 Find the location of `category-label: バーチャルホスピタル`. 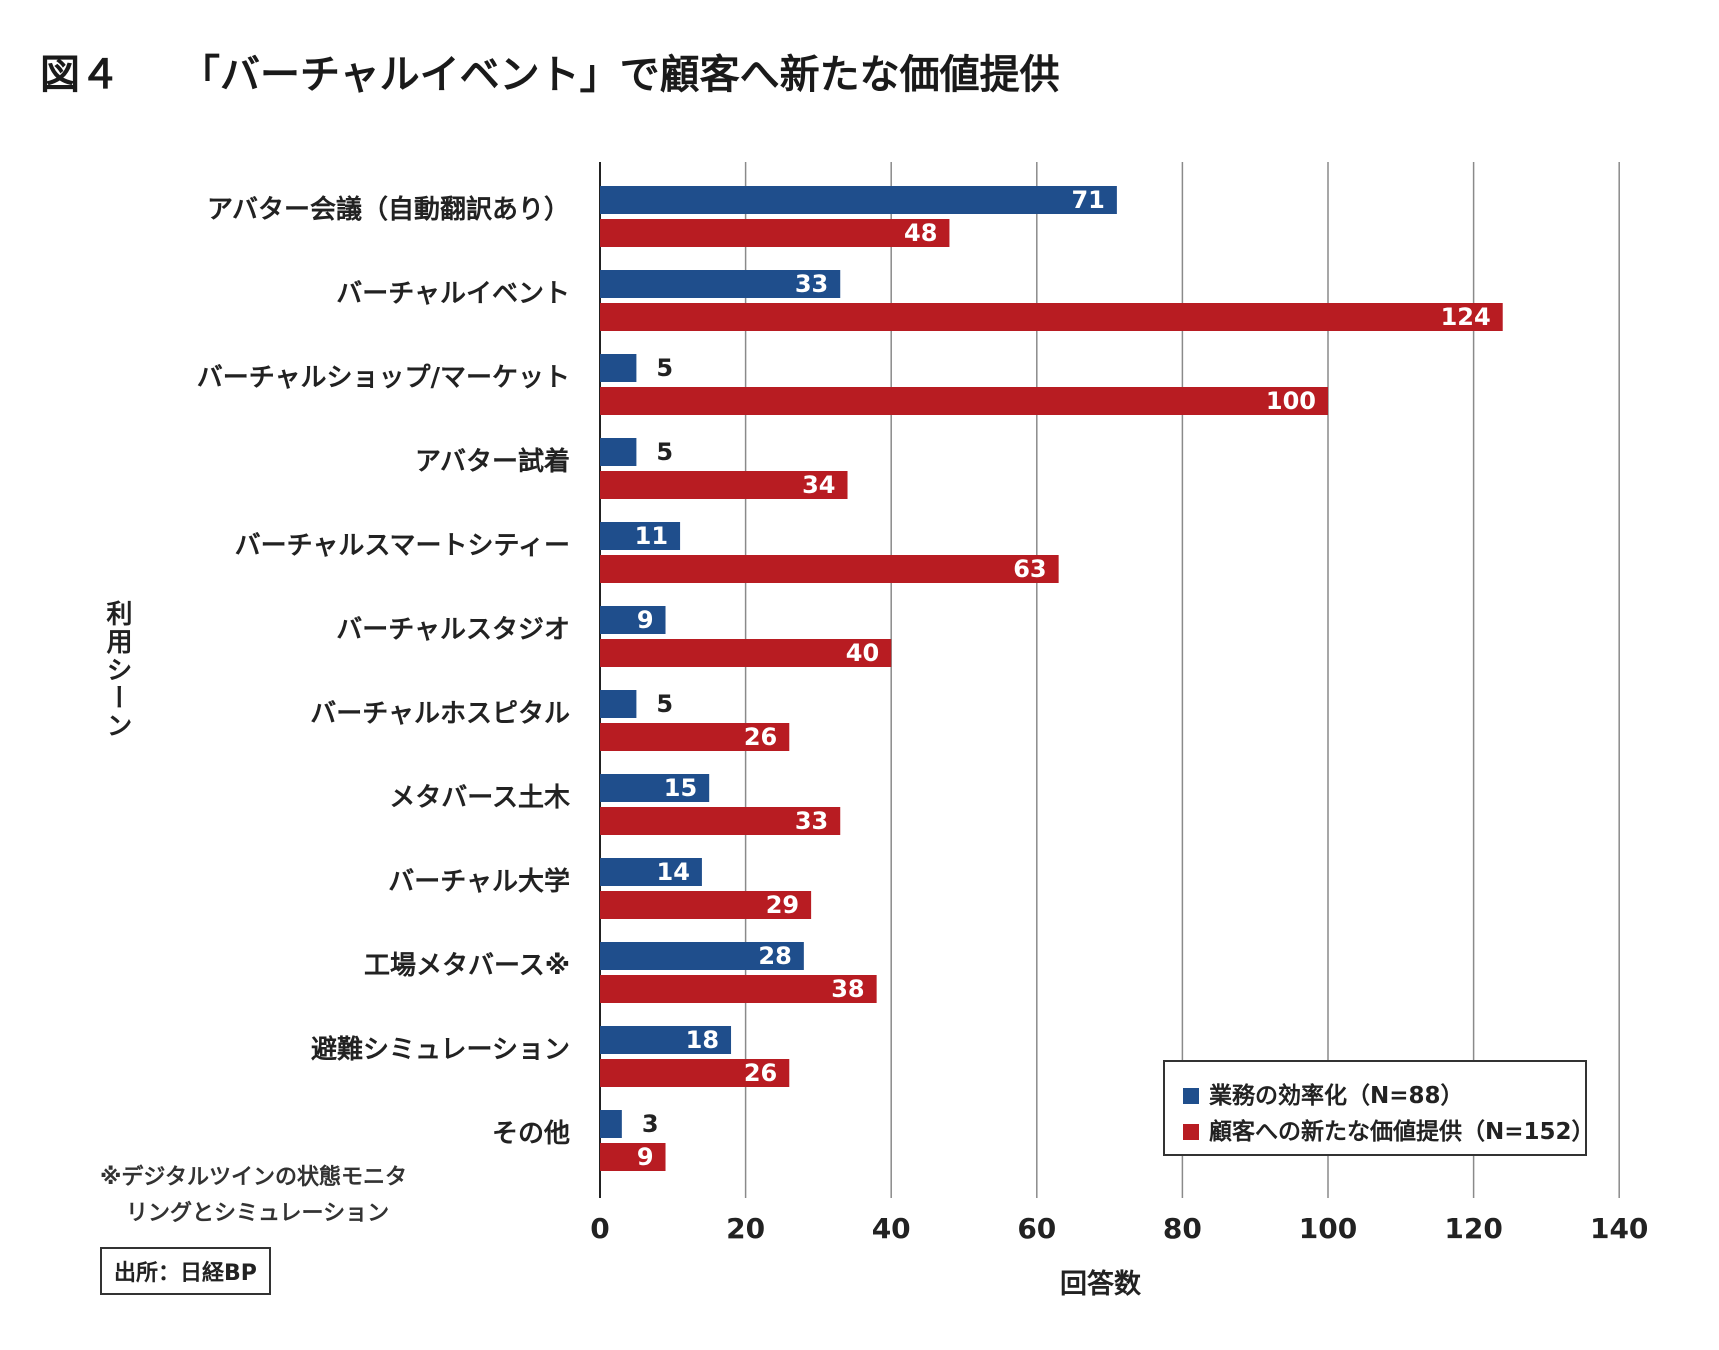

category-label: バーチャルホスピタル is located at coordinates (440, 714).